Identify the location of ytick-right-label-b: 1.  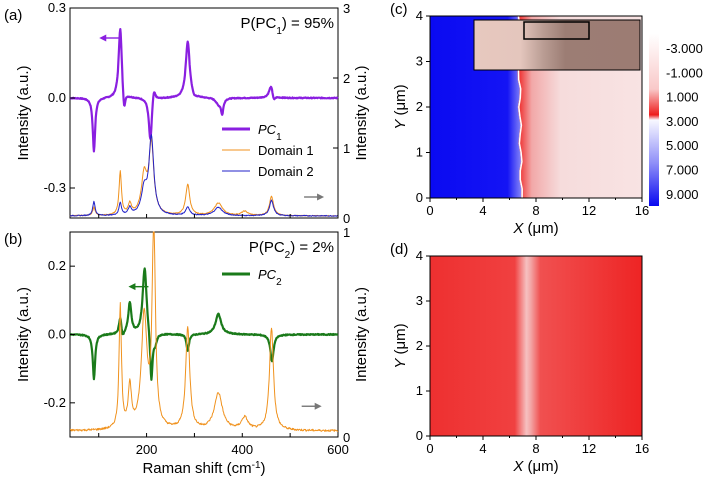
(346, 232).